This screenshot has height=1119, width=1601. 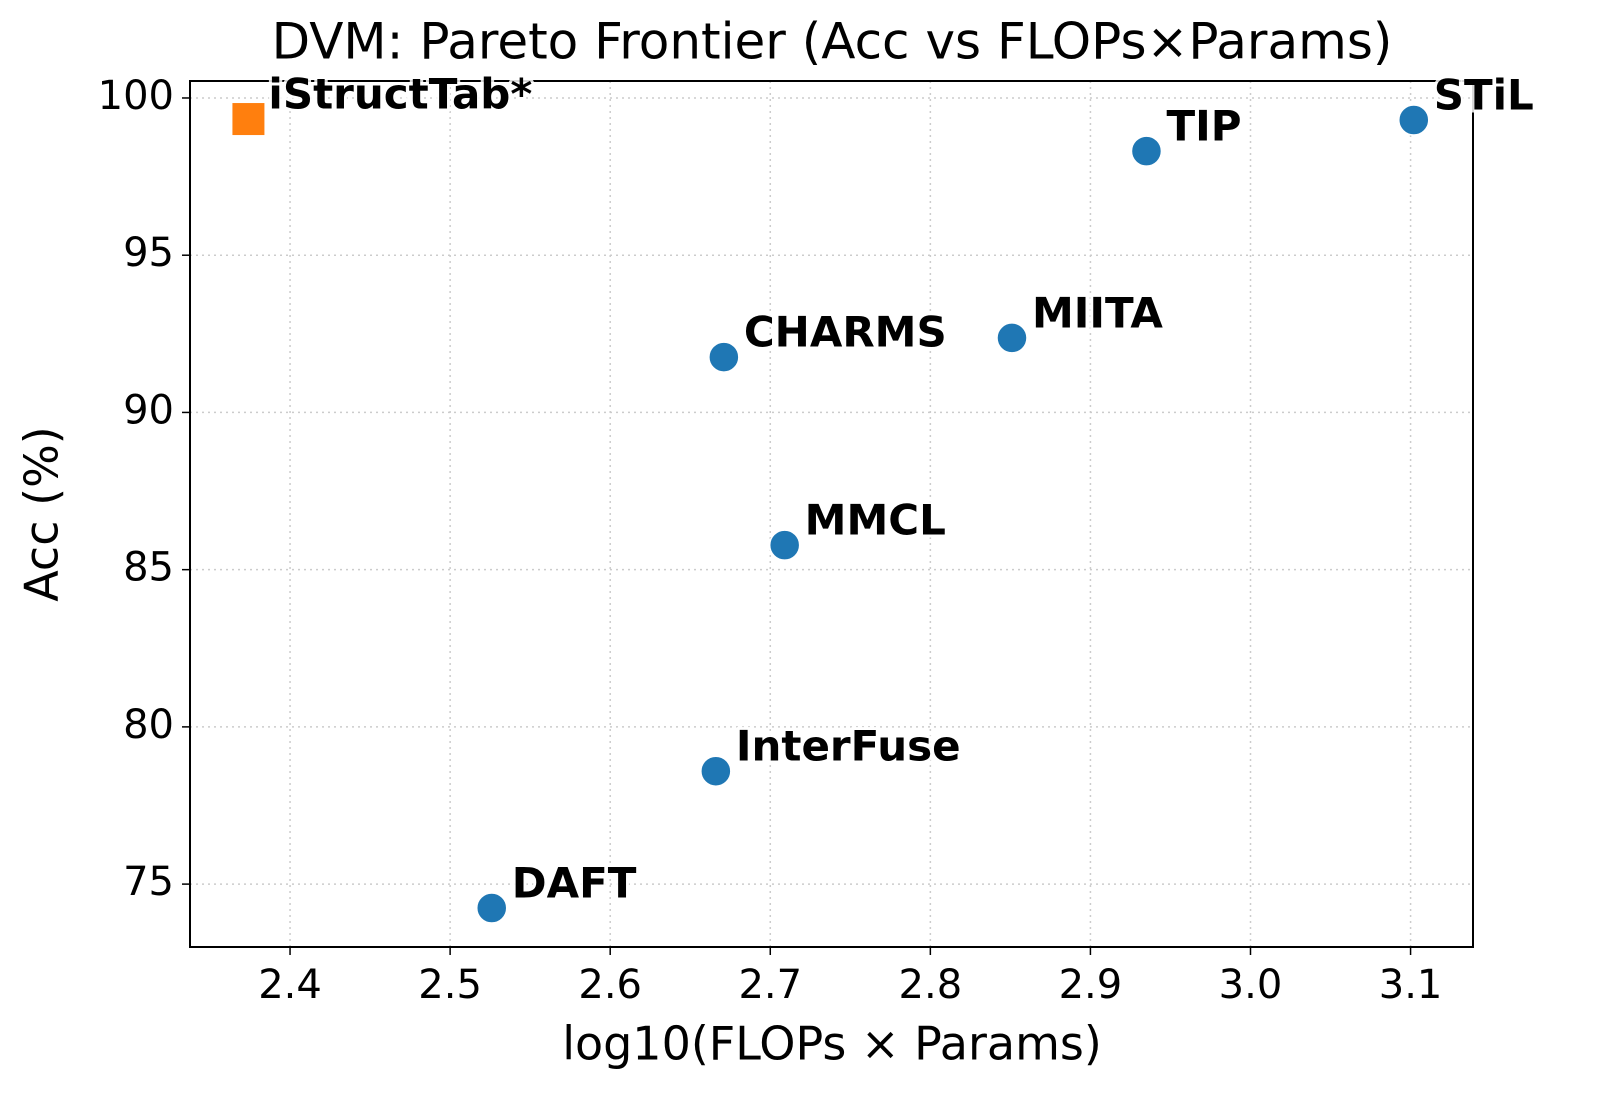 I want to click on point-label: TIP, so click(x=1203, y=126).